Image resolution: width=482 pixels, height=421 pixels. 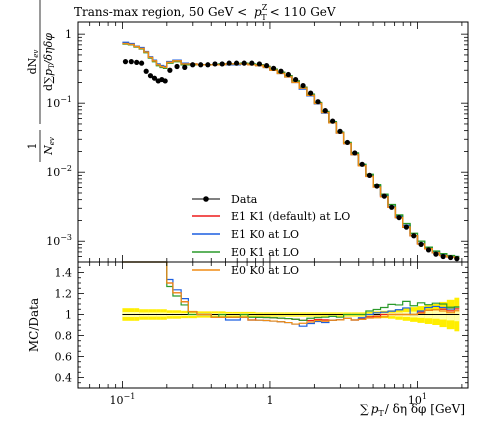 What do you see at coordinates (59, 240) in the screenshot?
I see `y-tick-label-3: 10⁻³` at bounding box center [59, 240].